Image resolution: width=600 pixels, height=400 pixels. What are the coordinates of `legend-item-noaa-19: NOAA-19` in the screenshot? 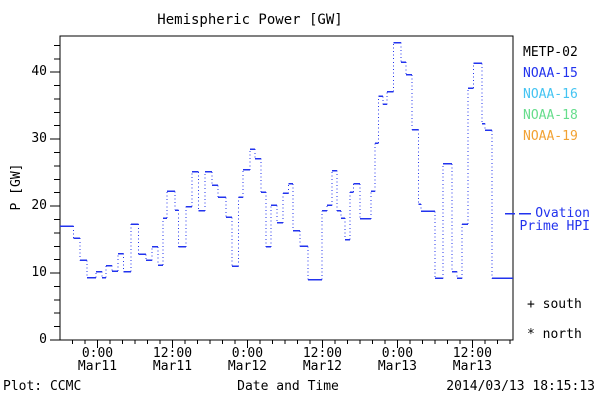 It's located at (550, 136).